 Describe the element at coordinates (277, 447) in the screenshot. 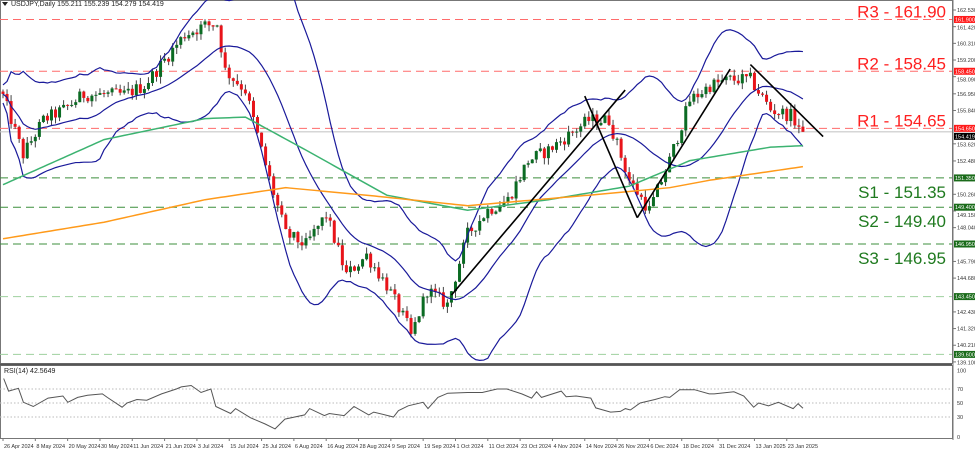

I see `date-tick-label: 25 Jul 2024` at that location.